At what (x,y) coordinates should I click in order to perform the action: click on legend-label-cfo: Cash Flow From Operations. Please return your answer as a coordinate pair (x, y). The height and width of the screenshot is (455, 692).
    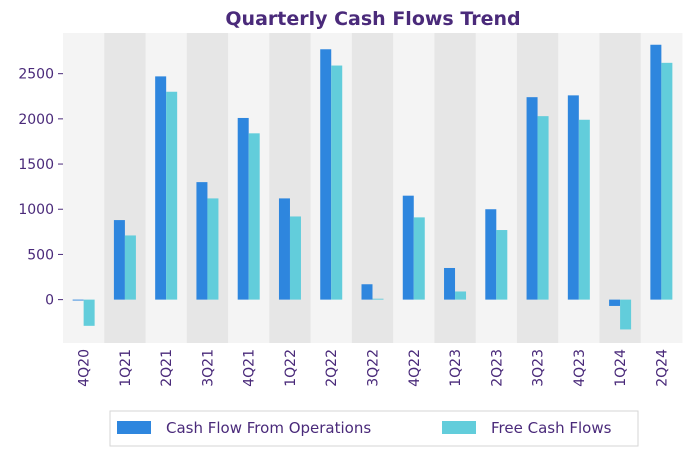
    Looking at the image, I should click on (268, 428).